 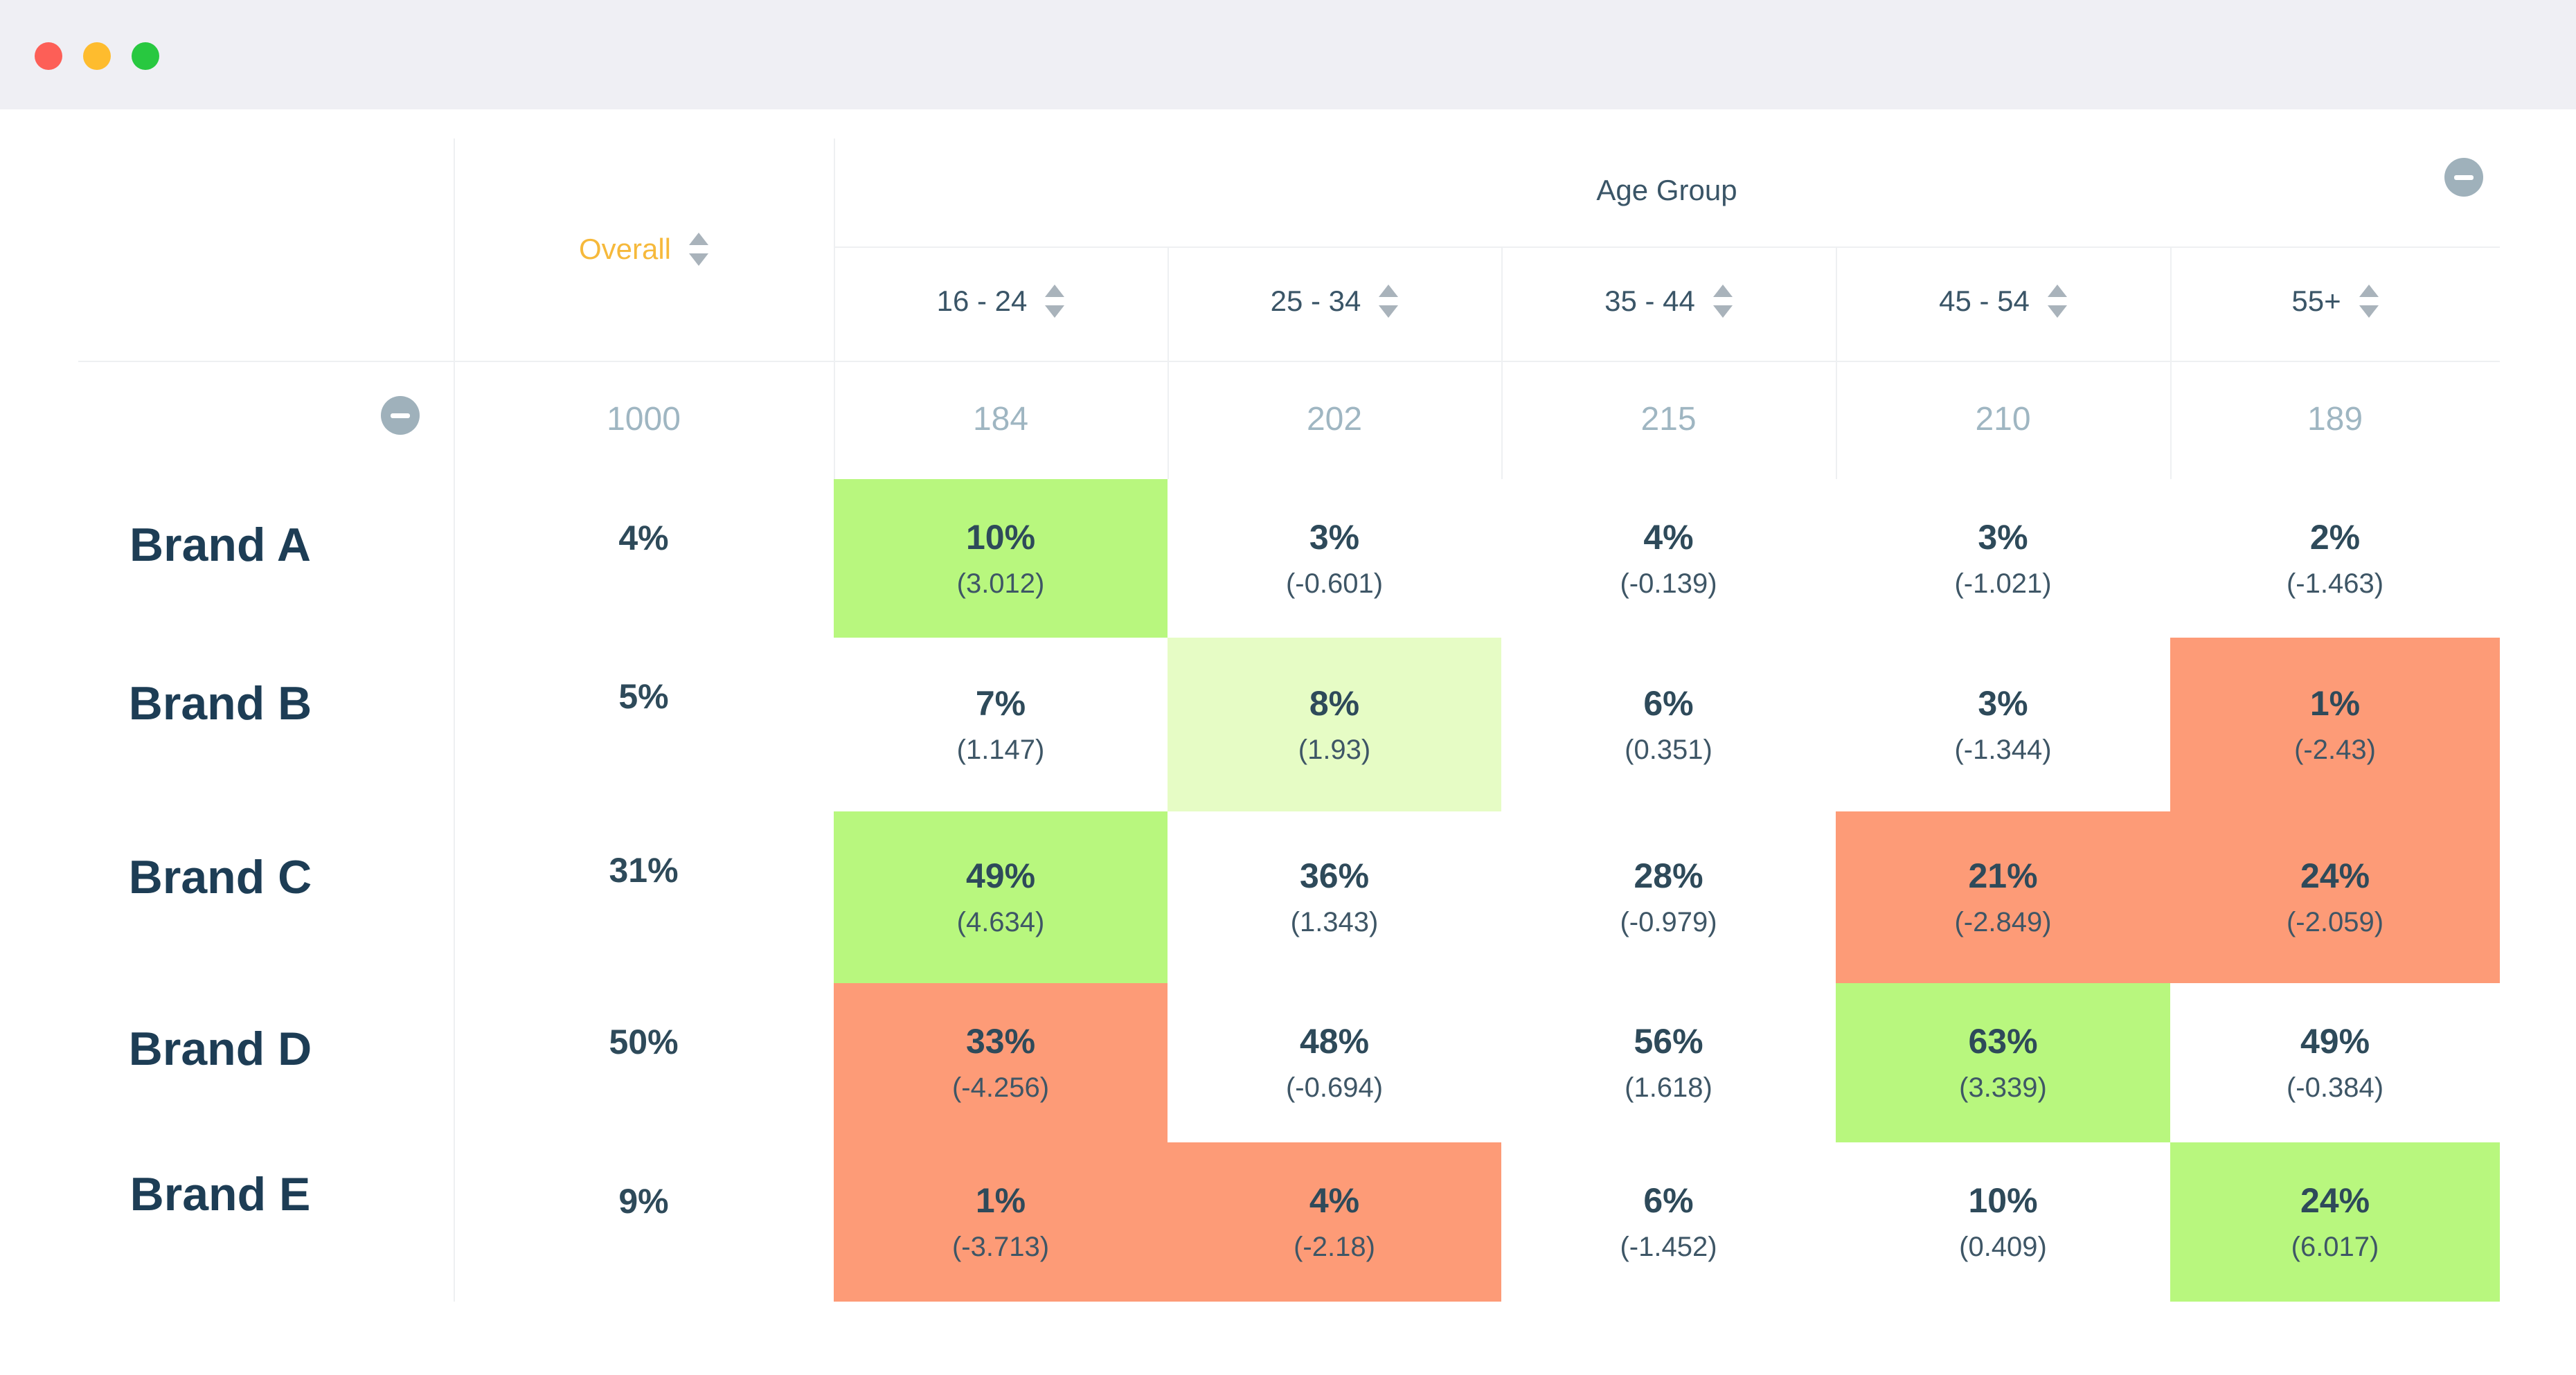 I want to click on overall-column-header: Overall, so click(x=644, y=249).